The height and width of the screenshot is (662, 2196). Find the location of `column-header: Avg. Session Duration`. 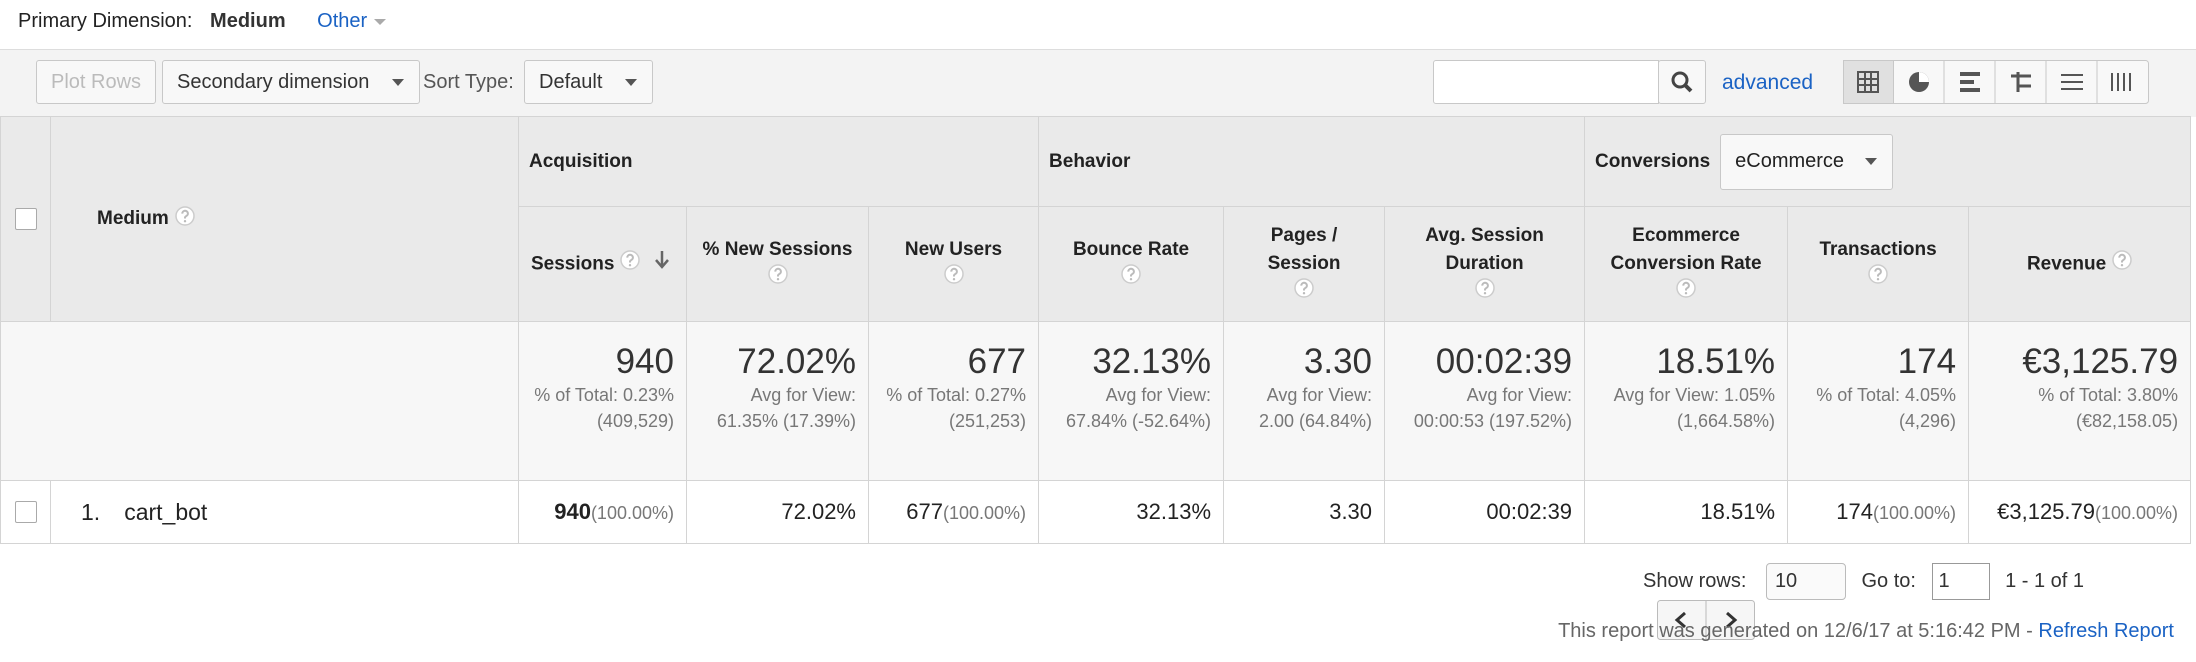

column-header: Avg. Session Duration is located at coordinates (1485, 264).